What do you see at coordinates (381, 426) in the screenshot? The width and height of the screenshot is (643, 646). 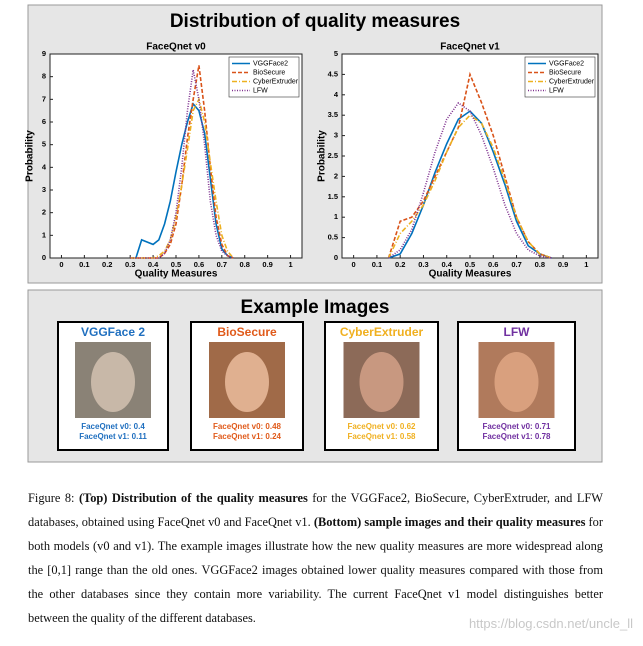 I see `card-score: FaceQnet v0: 0.62` at bounding box center [381, 426].